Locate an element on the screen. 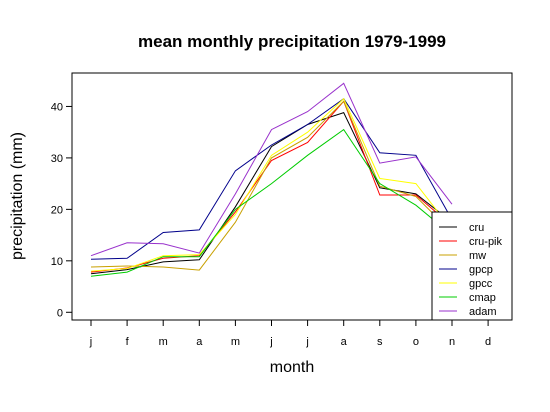  x-axis-label: month is located at coordinates (292, 367).